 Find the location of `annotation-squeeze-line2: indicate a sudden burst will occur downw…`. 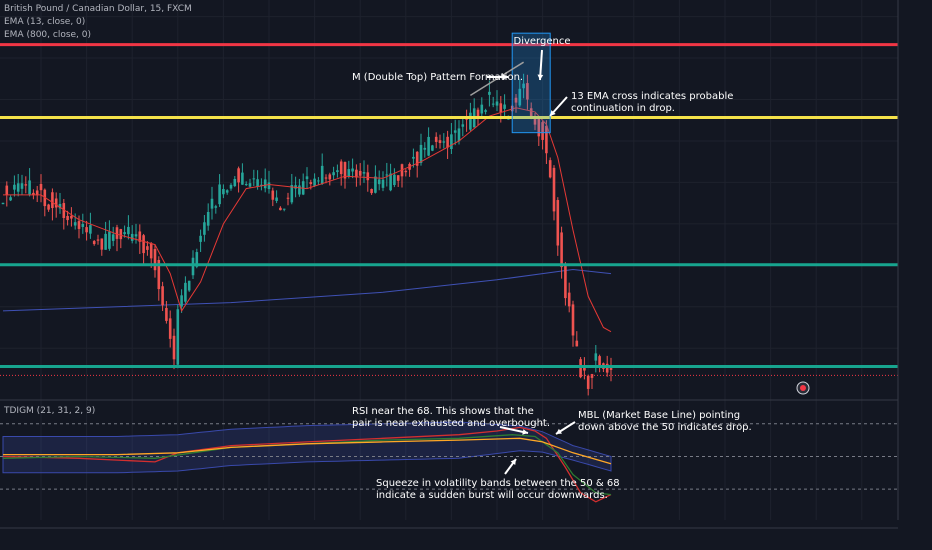

annotation-squeeze-line2: indicate a sudden burst will occur downw… is located at coordinates (492, 495).